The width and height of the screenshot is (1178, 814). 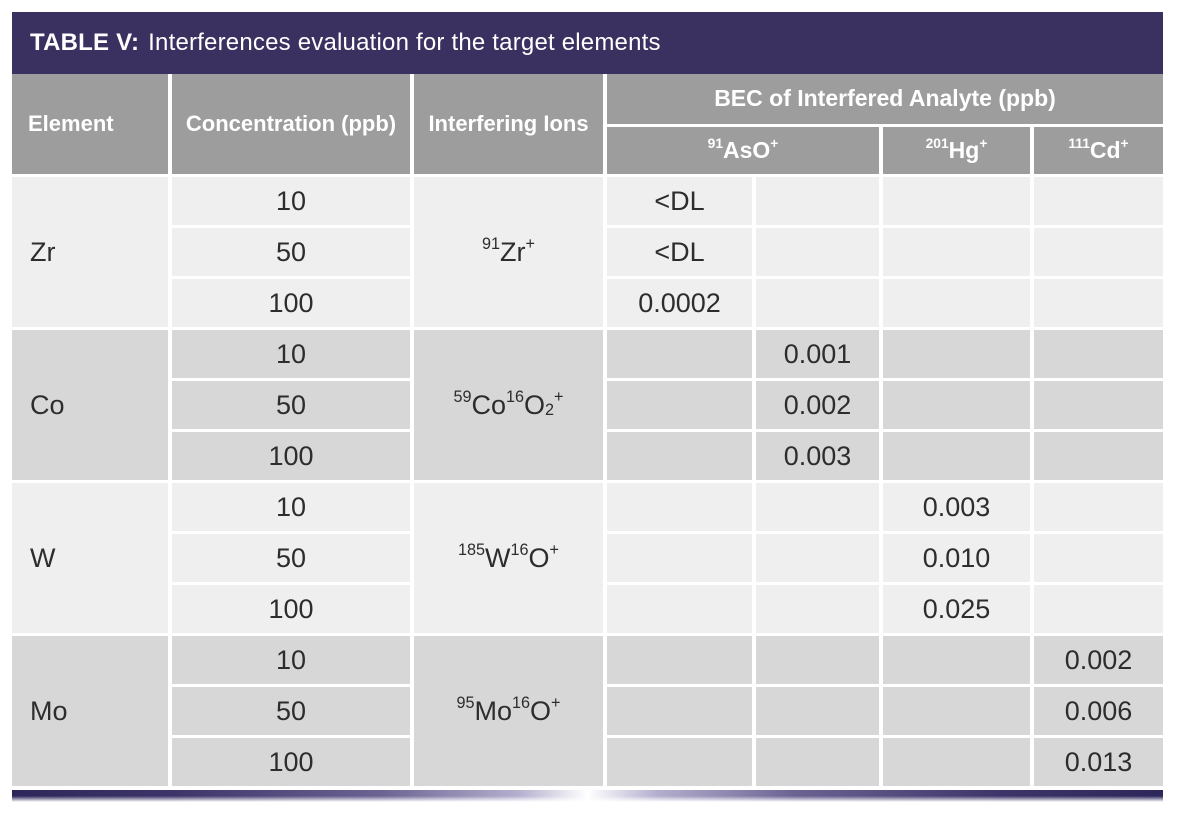 What do you see at coordinates (90, 558) in the screenshot?
I see `element-cell-W: W` at bounding box center [90, 558].